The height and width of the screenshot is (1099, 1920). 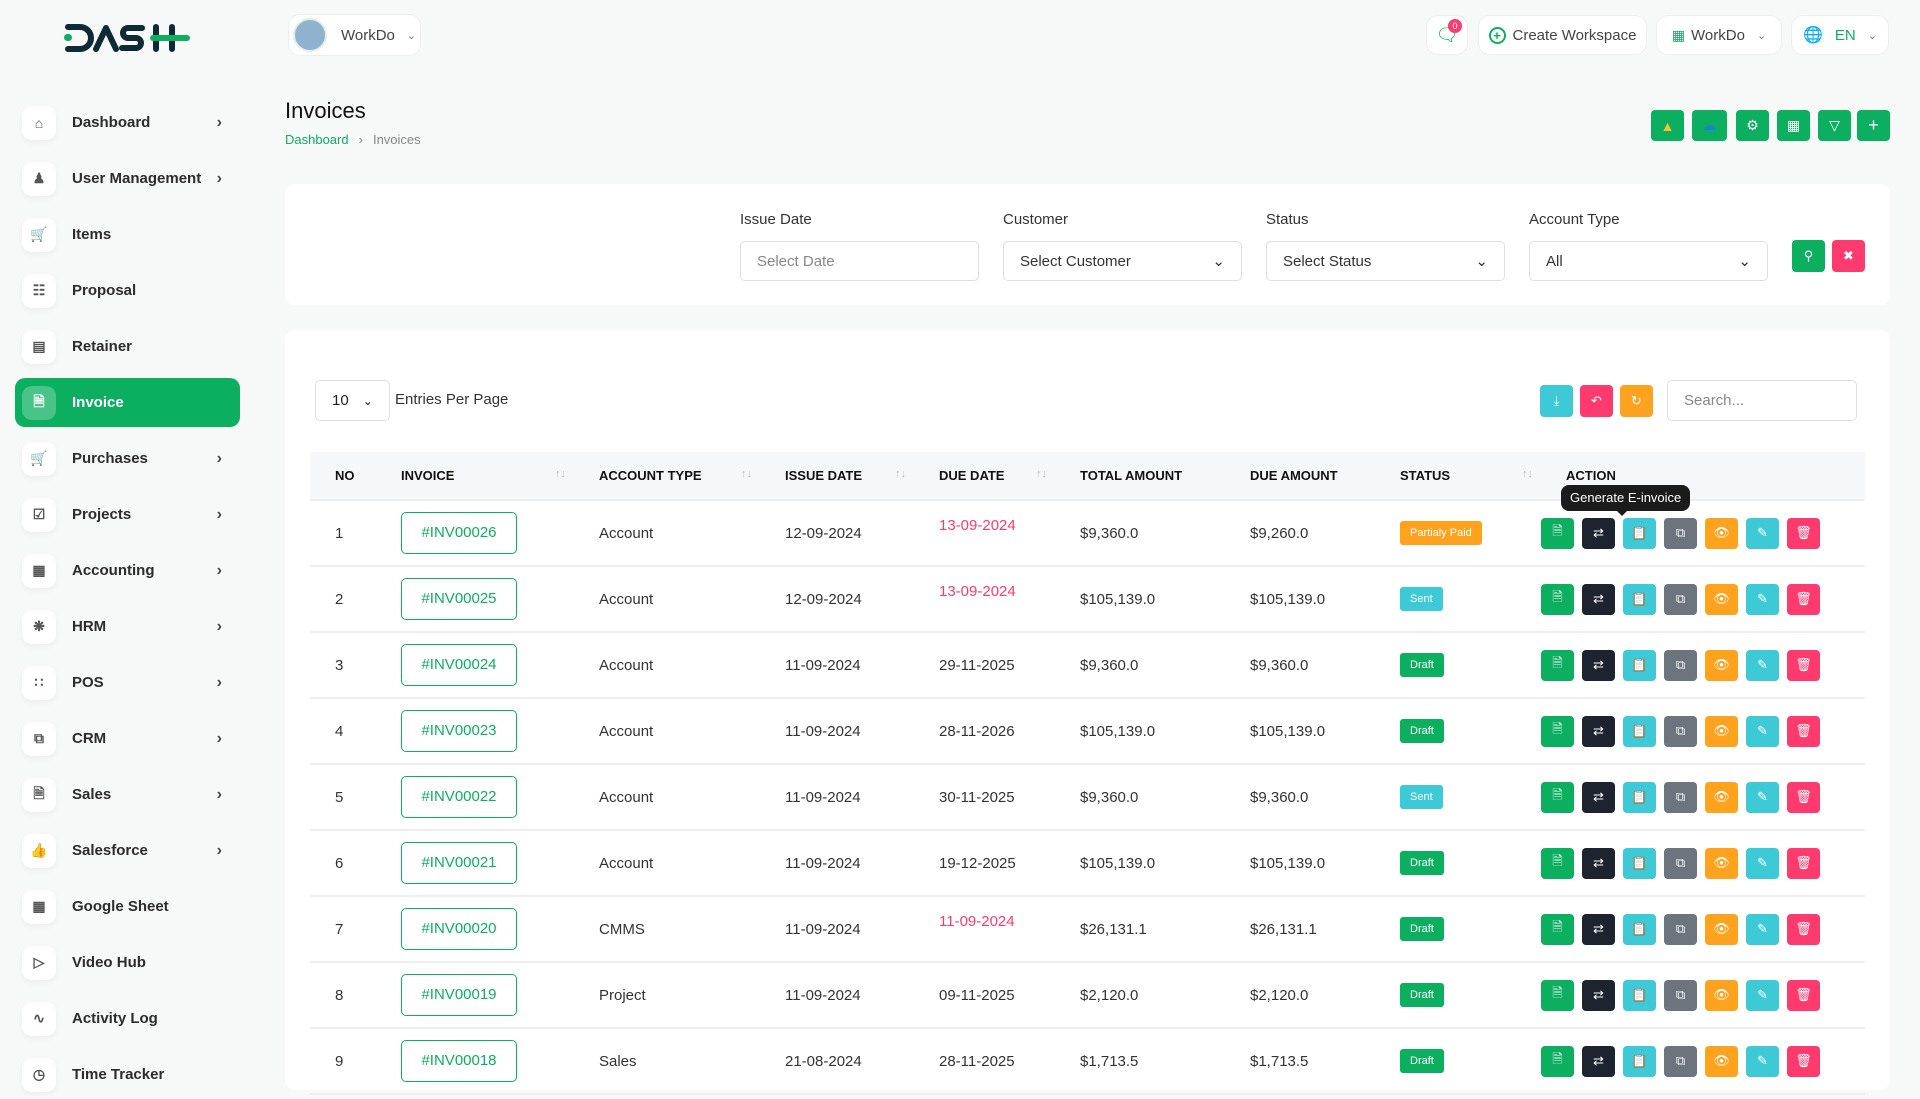 What do you see at coordinates (1562, 35) in the screenshot?
I see `create-workspace-button: + Create Workspace` at bounding box center [1562, 35].